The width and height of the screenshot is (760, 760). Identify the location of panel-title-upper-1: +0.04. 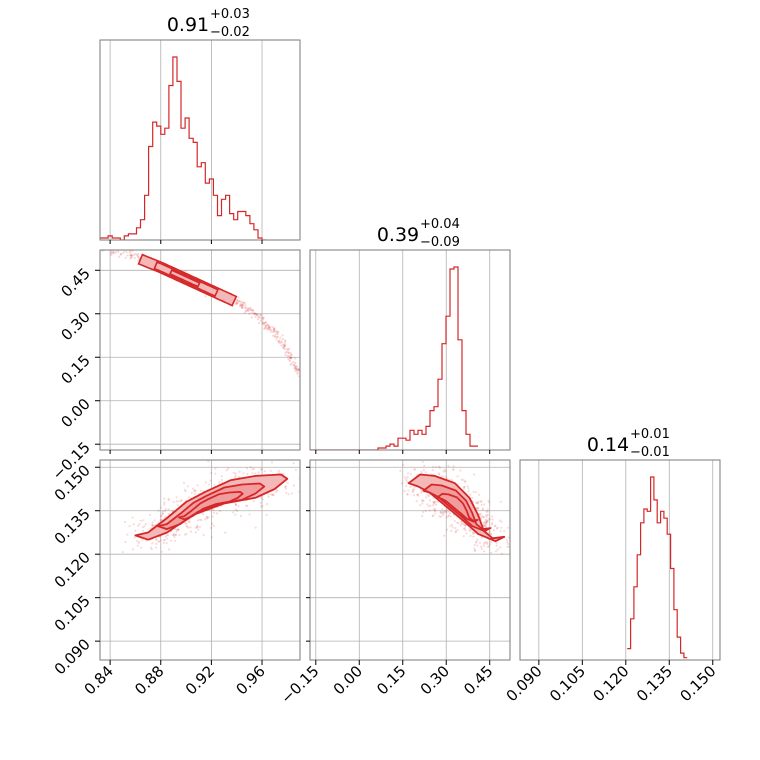
(440, 224).